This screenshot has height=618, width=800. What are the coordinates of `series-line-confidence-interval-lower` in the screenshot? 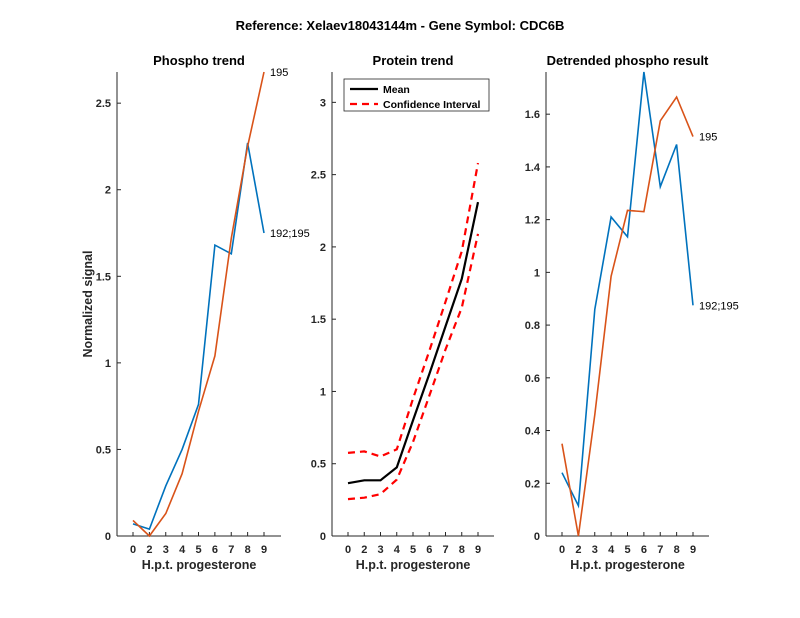 It's located at (413, 367).